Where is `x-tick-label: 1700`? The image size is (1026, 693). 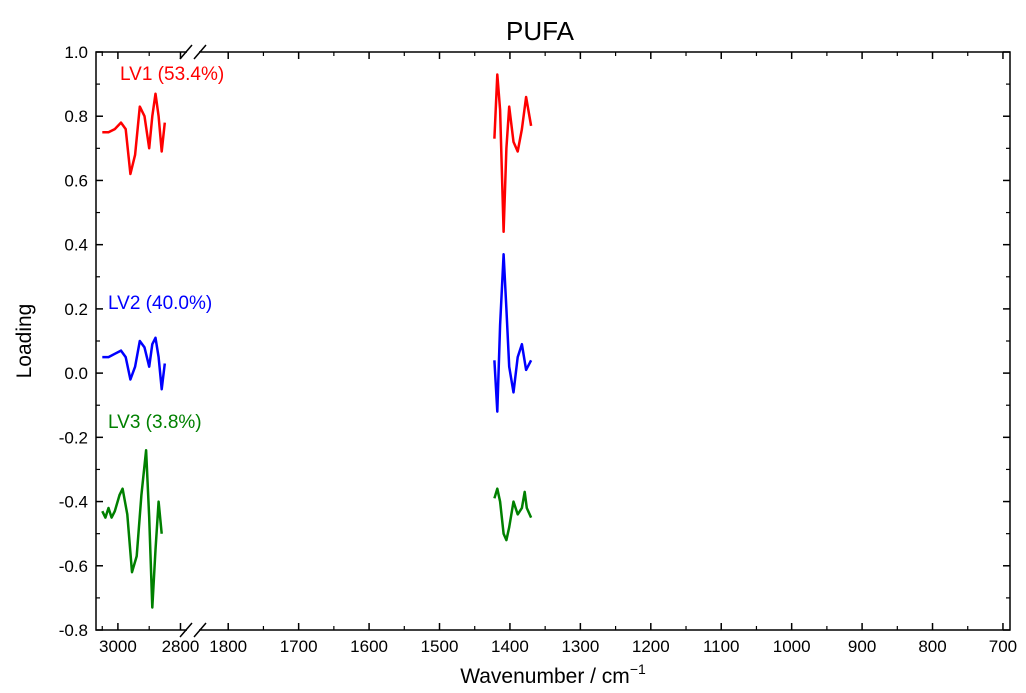 x-tick-label: 1700 is located at coordinates (299, 646).